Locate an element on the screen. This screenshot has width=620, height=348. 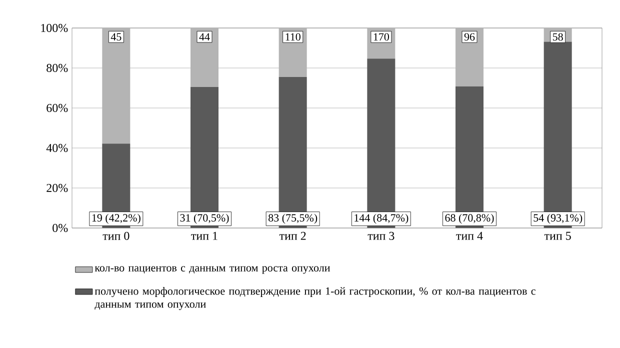
data-label: 54 (93,1%) is located at coordinates (558, 219).